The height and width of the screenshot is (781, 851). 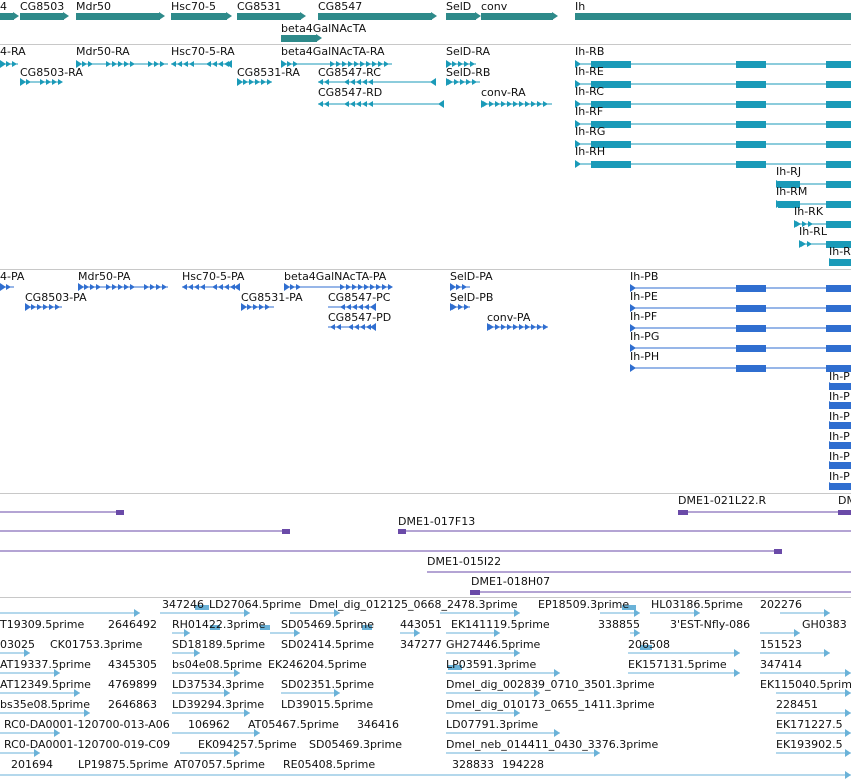 I want to click on est-label: 03025, so click(x=17, y=644).